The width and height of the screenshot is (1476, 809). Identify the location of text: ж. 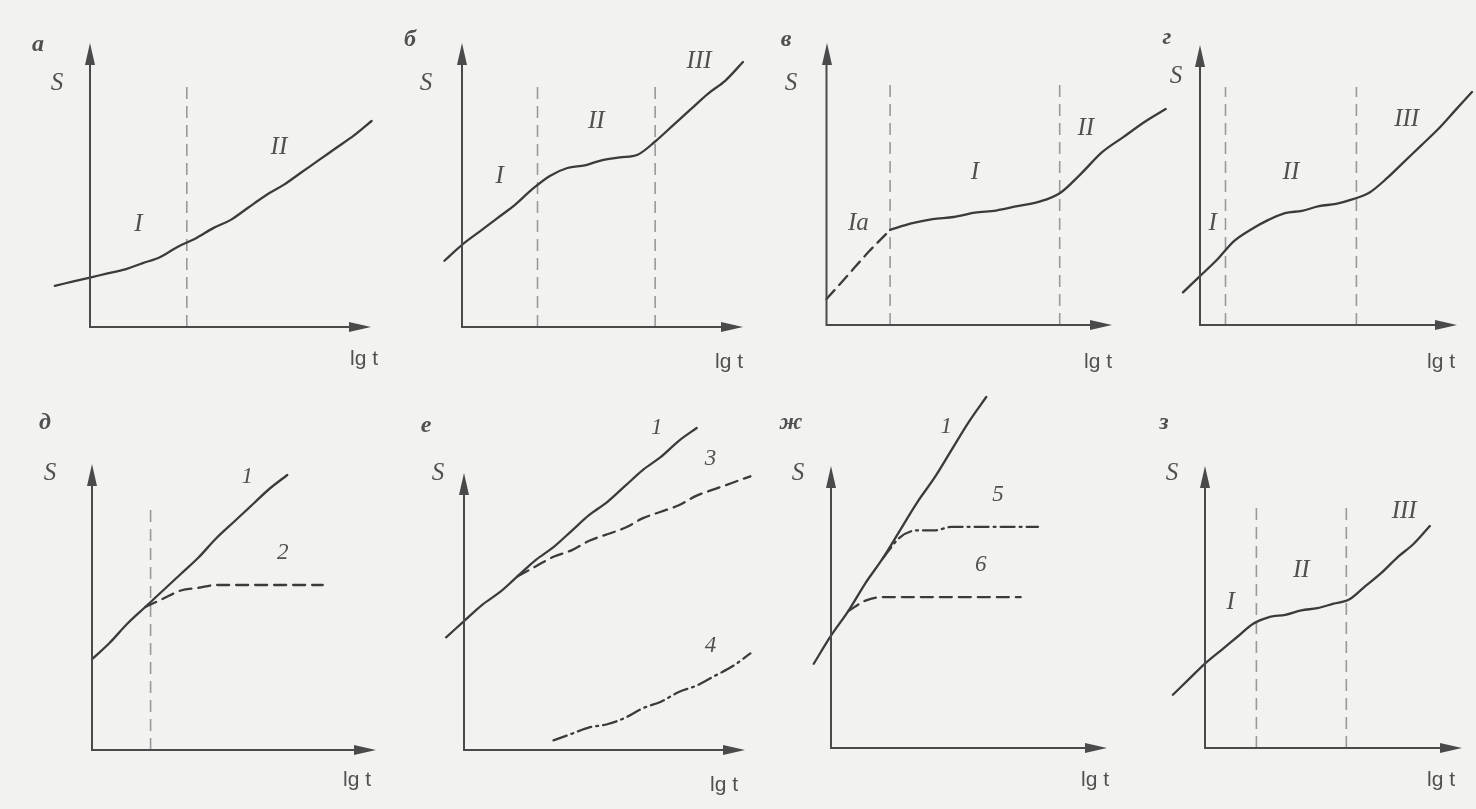
(790, 421).